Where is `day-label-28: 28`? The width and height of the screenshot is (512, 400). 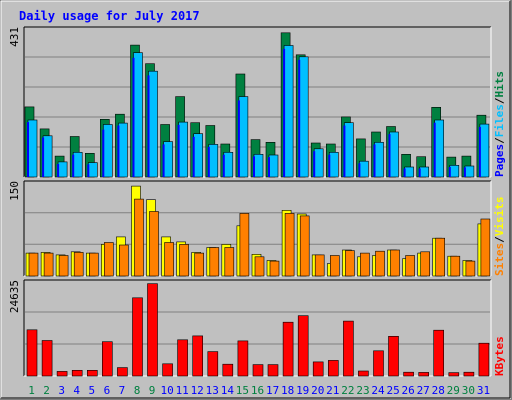 day-label-28: 28 is located at coordinates (438, 390).